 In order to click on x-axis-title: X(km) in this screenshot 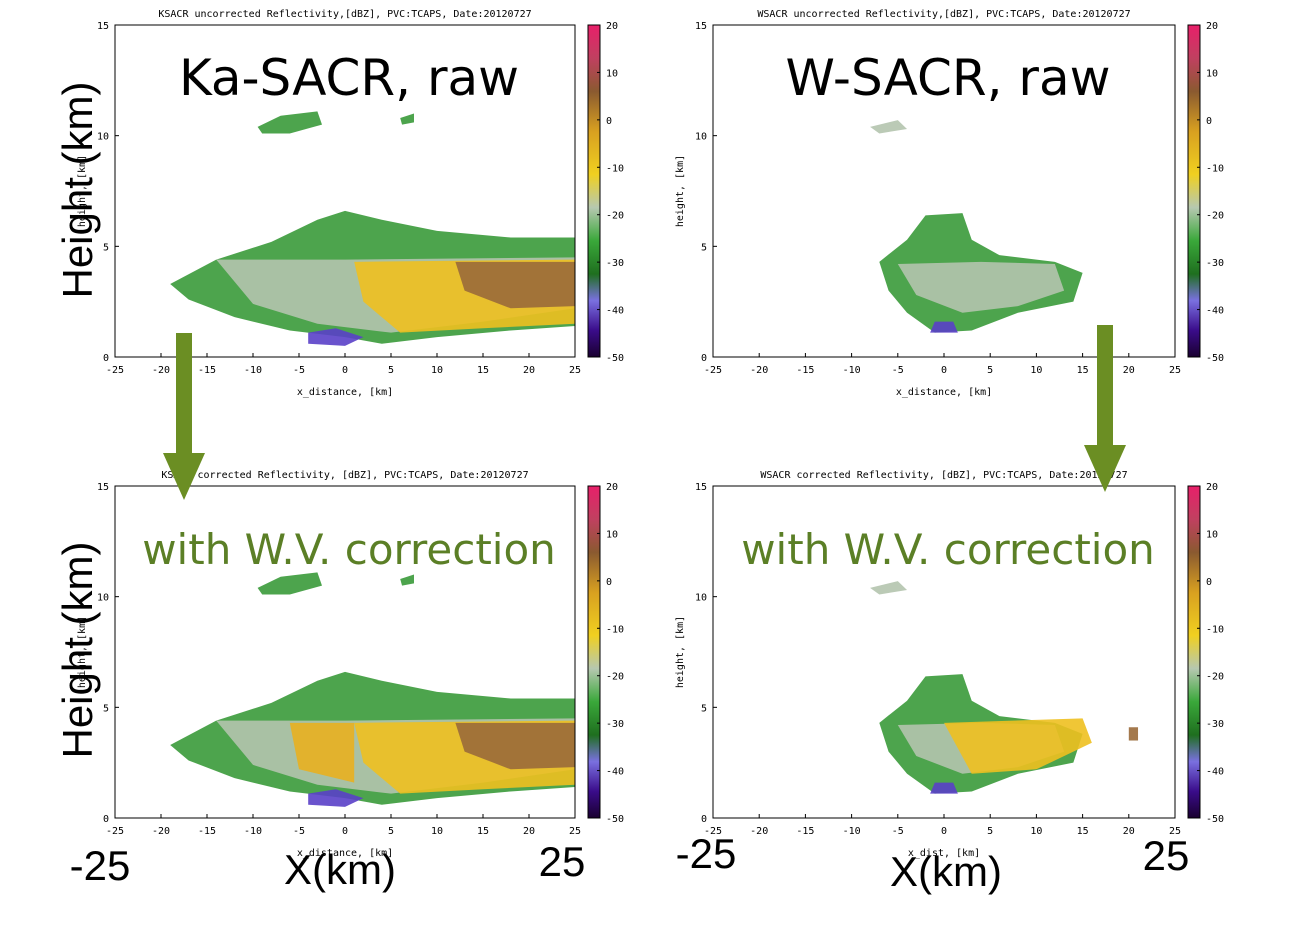, I will do `click(946, 871)`.